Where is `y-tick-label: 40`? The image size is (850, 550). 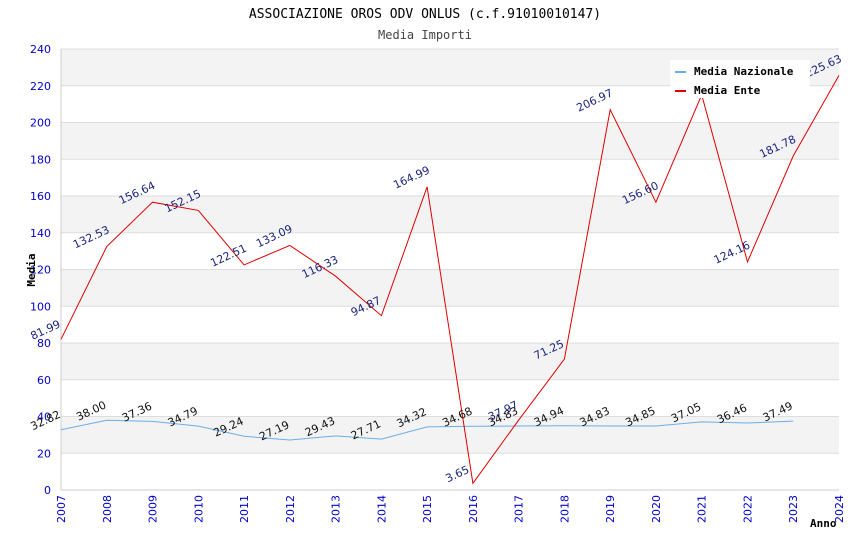 y-tick-label: 40 is located at coordinates (44, 417).